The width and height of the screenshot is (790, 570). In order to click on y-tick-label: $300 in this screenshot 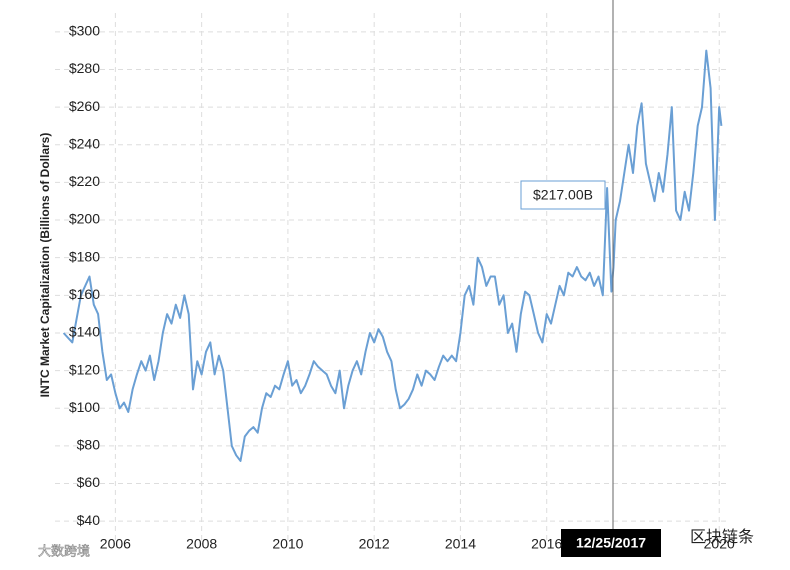, I will do `click(84, 31)`.